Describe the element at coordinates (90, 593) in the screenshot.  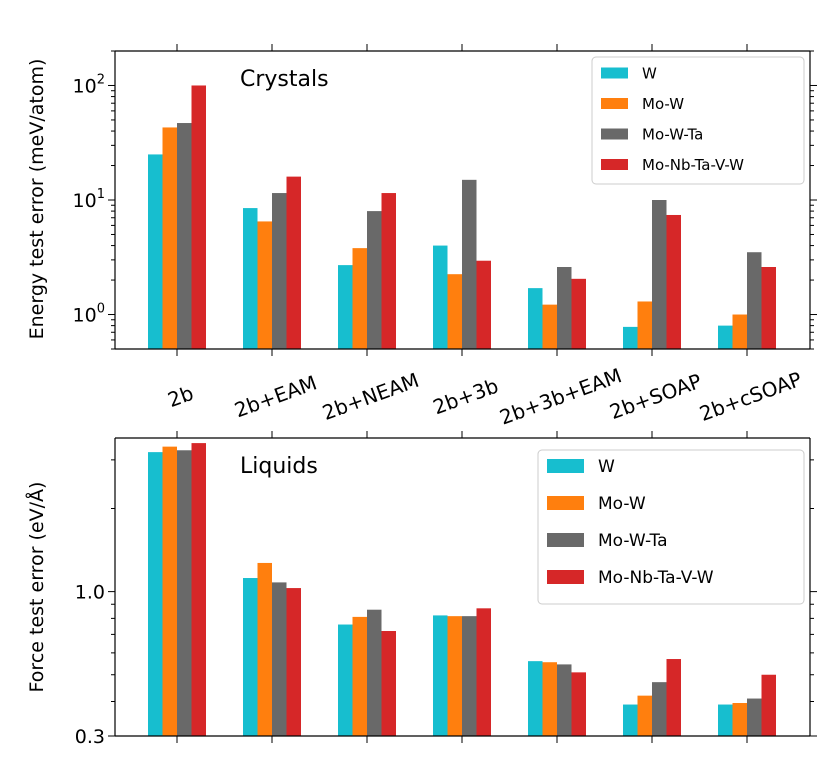
I see `y-tick-label: 1.0` at that location.